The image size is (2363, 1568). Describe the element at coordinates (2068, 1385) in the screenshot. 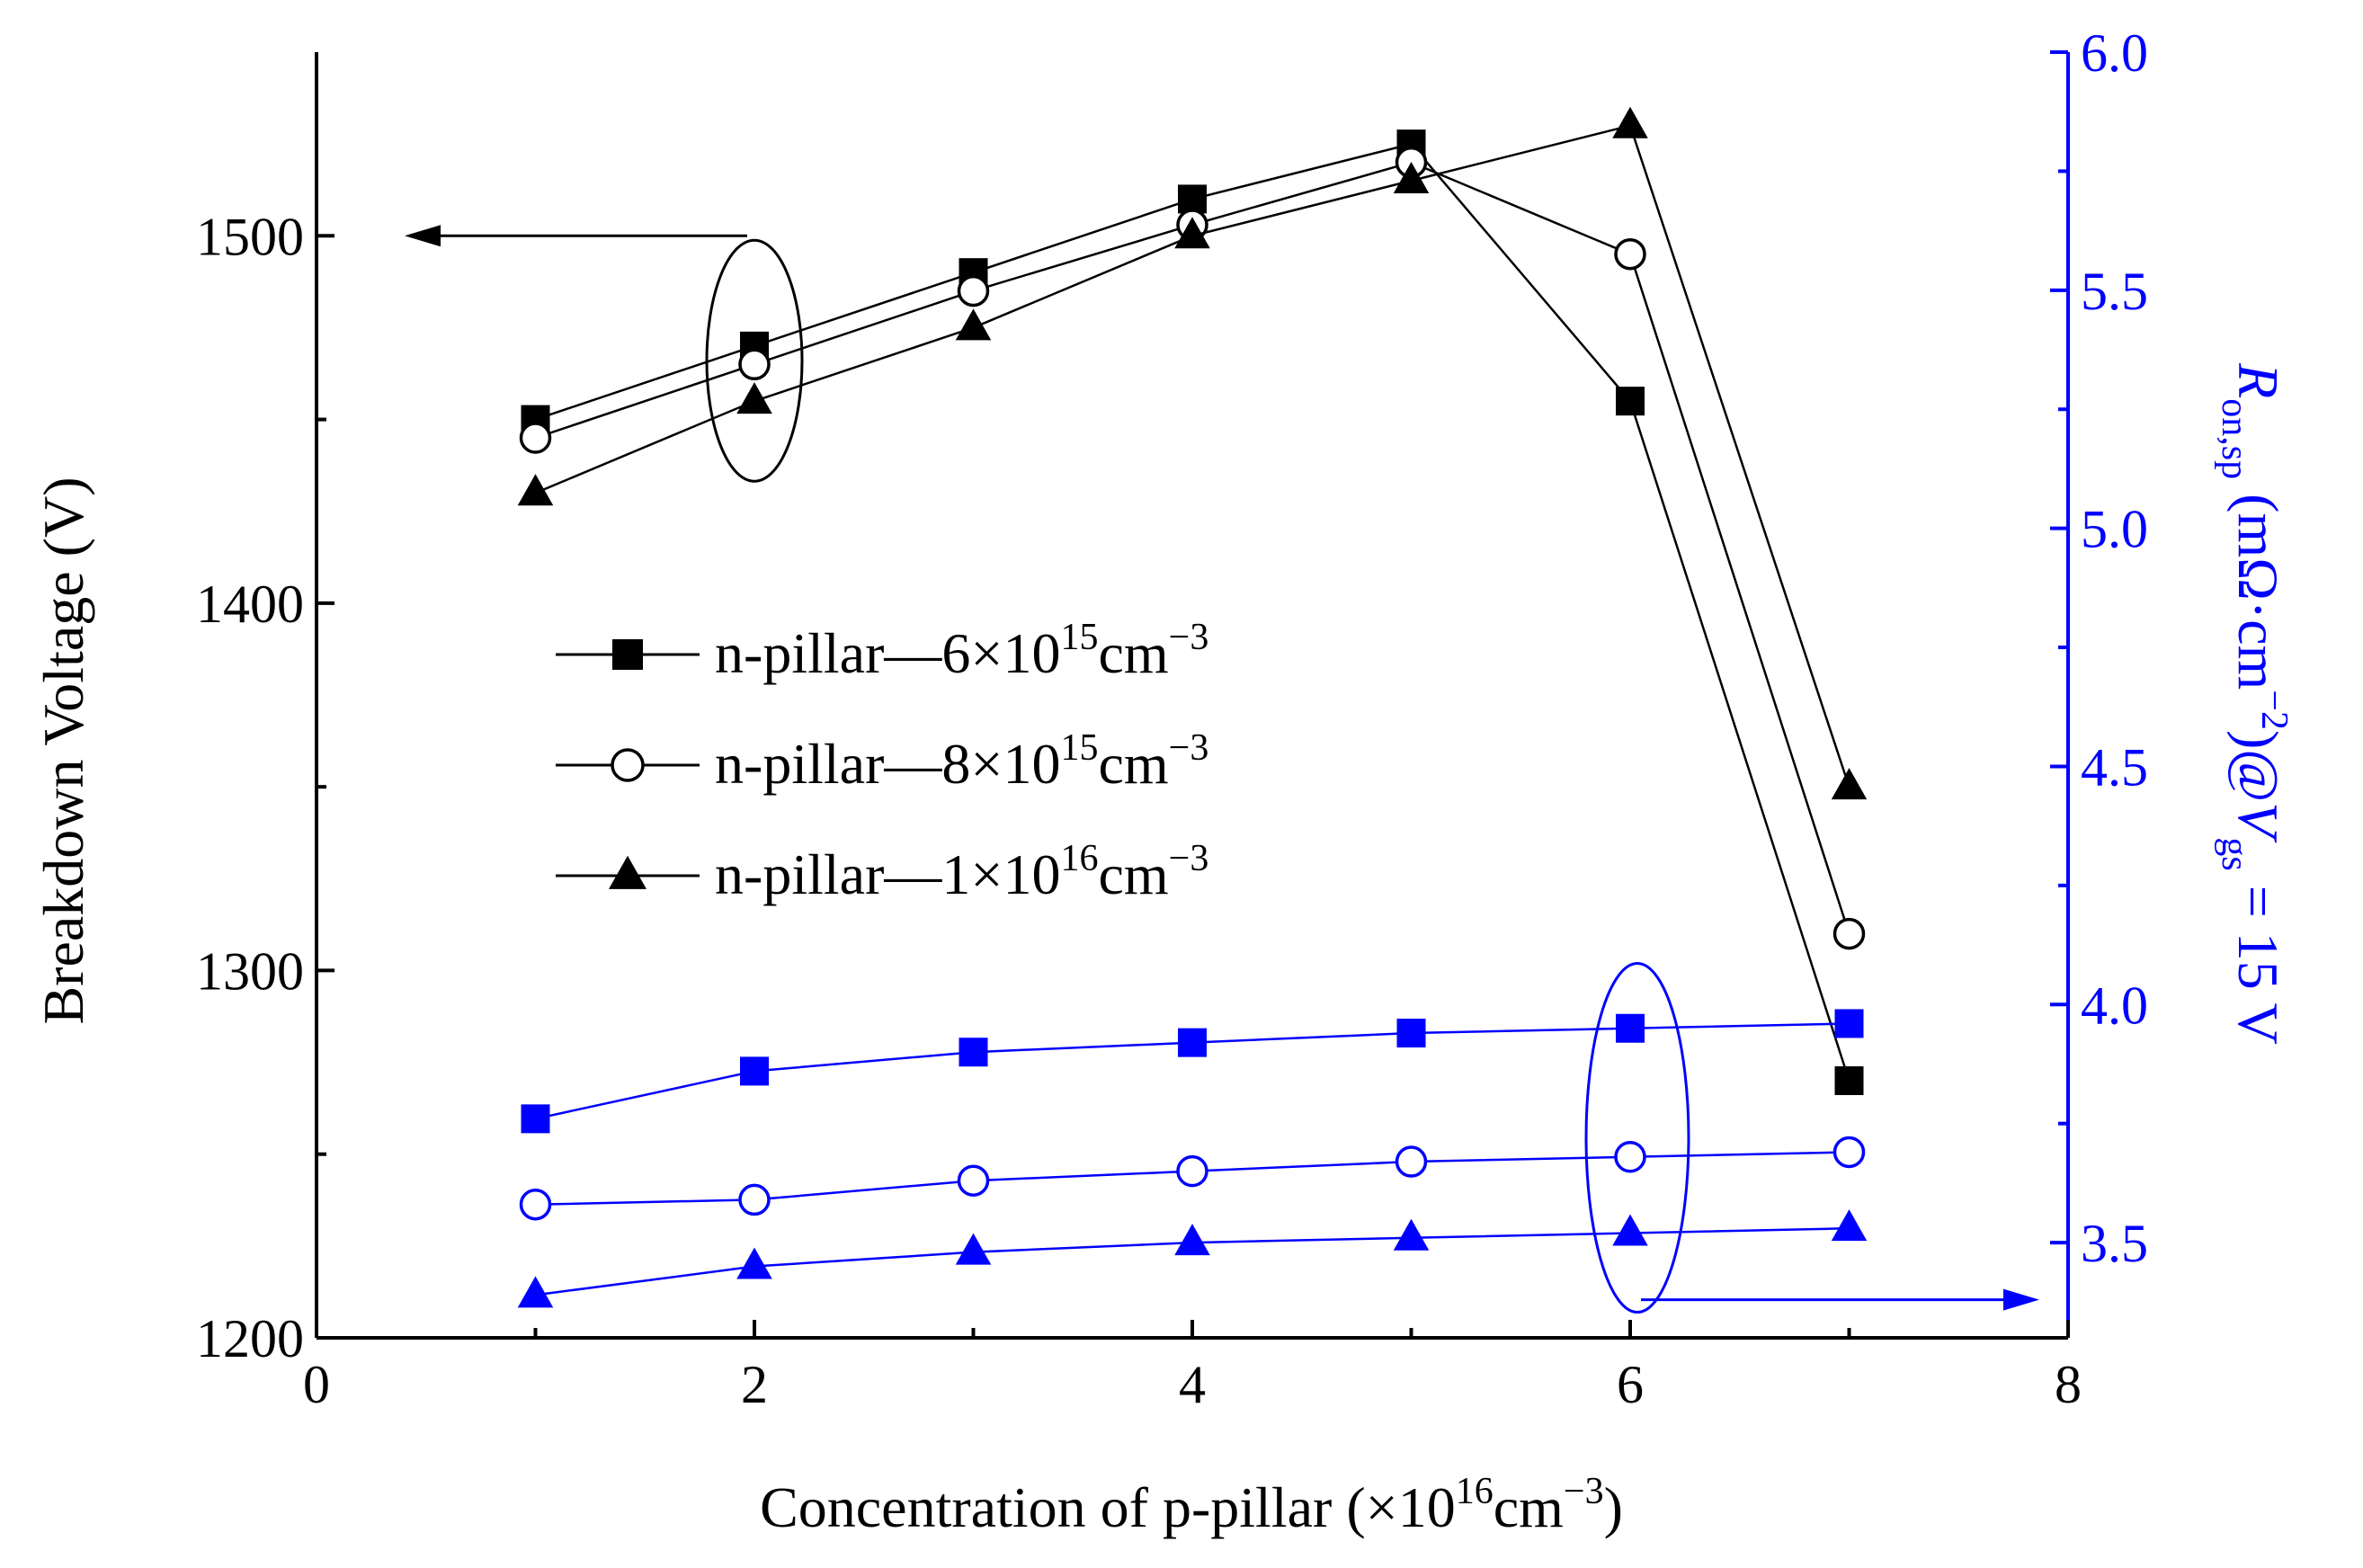

I see `x-tick-label: 8` at that location.